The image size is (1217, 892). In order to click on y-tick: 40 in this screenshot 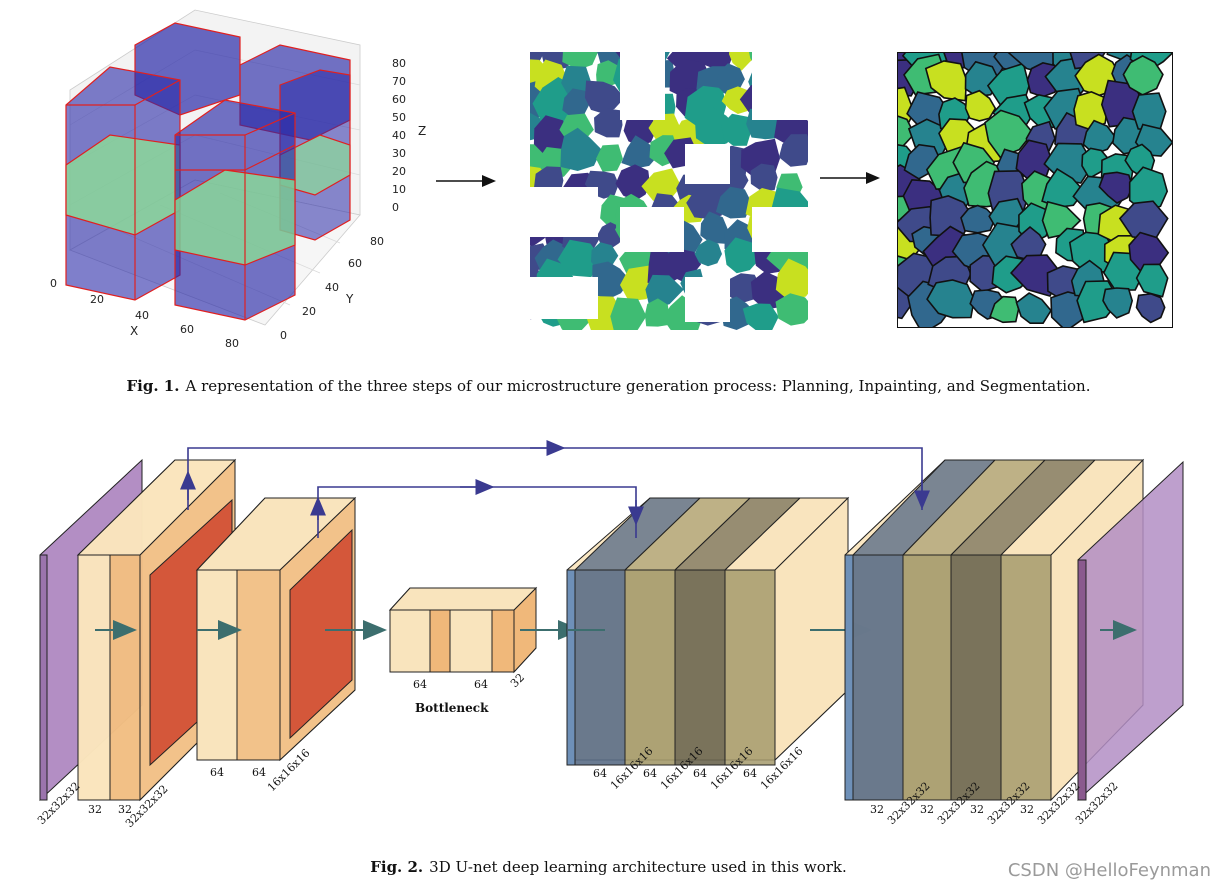, I will do `click(332, 287)`.